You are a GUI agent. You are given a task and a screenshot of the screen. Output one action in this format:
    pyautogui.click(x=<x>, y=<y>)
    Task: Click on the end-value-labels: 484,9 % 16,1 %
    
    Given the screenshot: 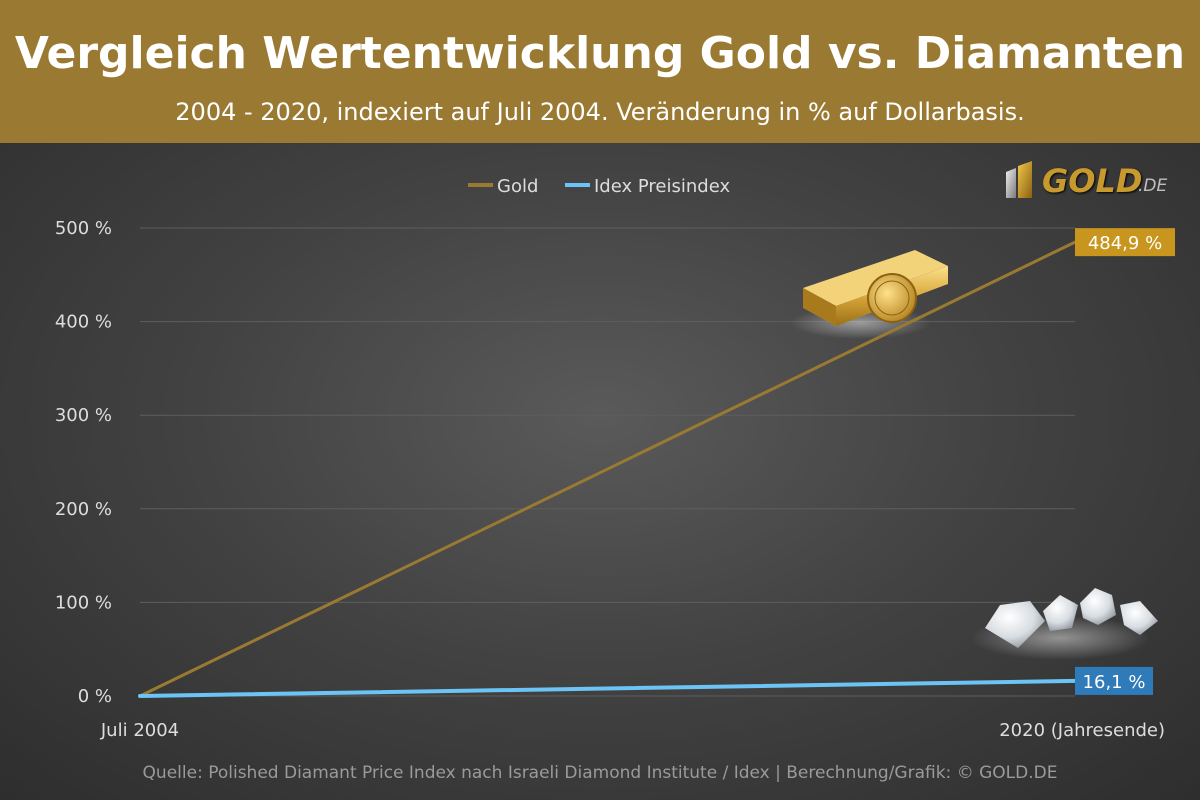 What is the action you would take?
    pyautogui.click(x=1125, y=461)
    